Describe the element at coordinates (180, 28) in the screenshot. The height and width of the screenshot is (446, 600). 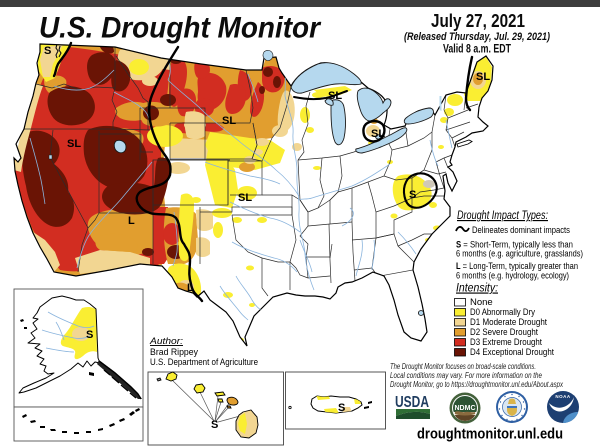
I see `svg-text: U.S. Drought Monitor` at that location.